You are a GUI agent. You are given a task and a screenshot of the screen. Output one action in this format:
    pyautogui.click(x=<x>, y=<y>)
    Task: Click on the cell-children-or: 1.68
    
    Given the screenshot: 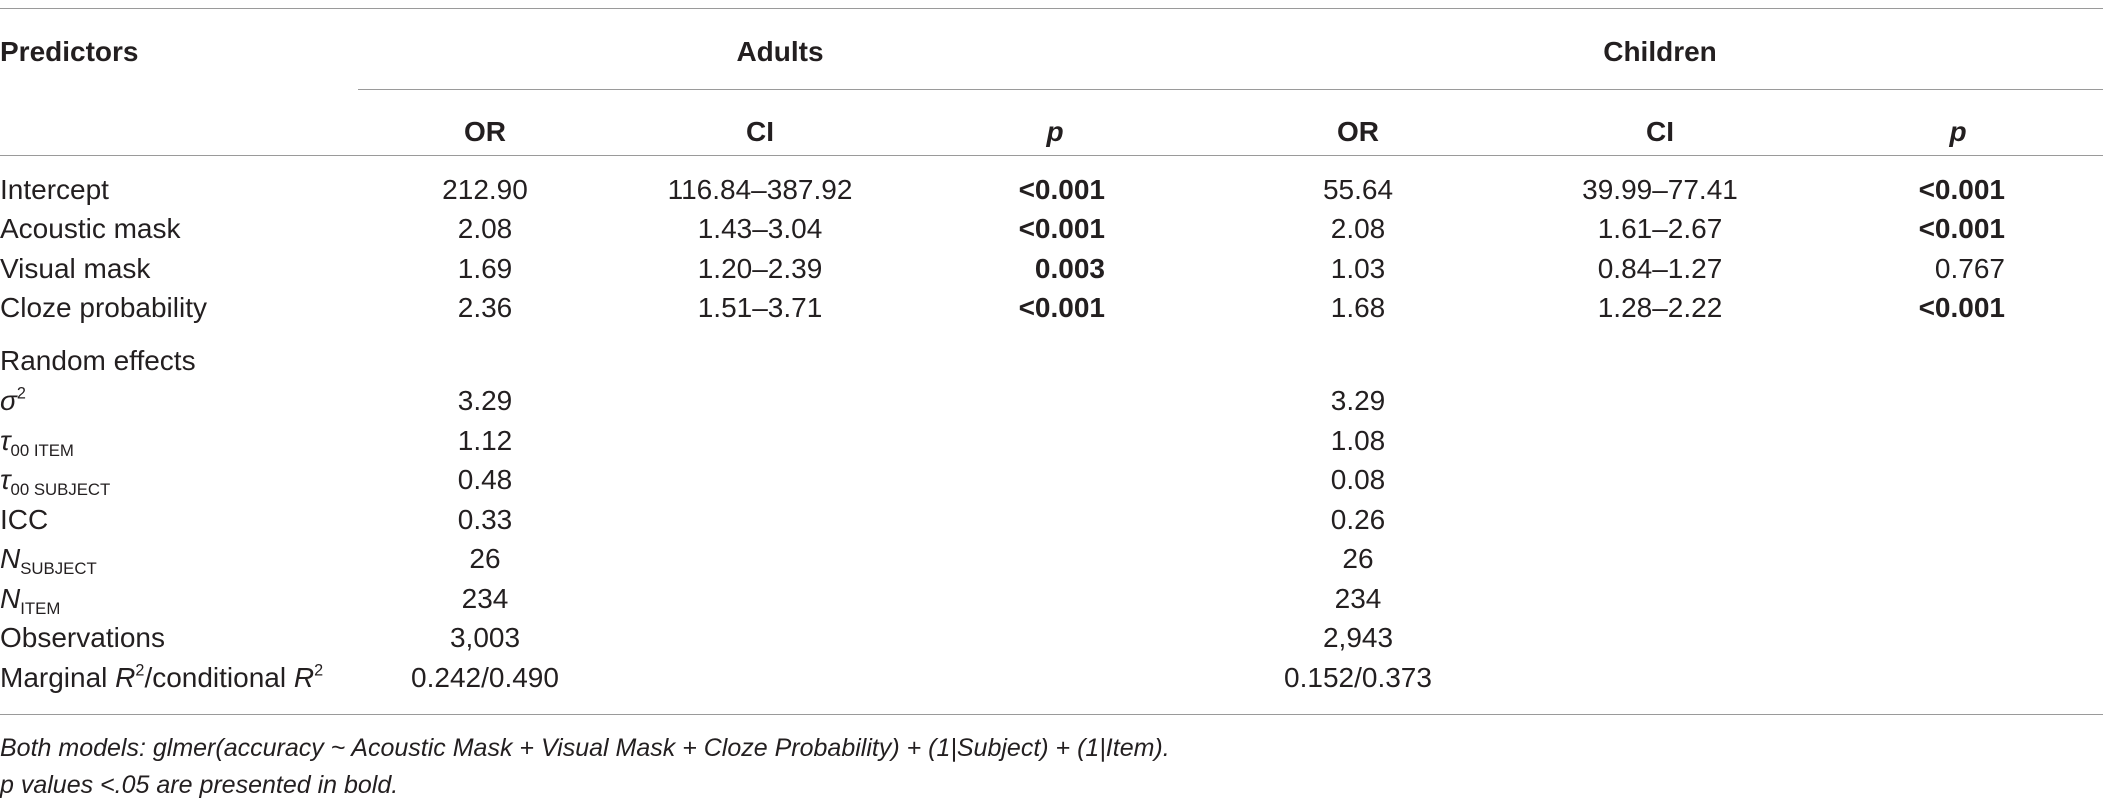 What is the action you would take?
    pyautogui.click(x=1358, y=307)
    